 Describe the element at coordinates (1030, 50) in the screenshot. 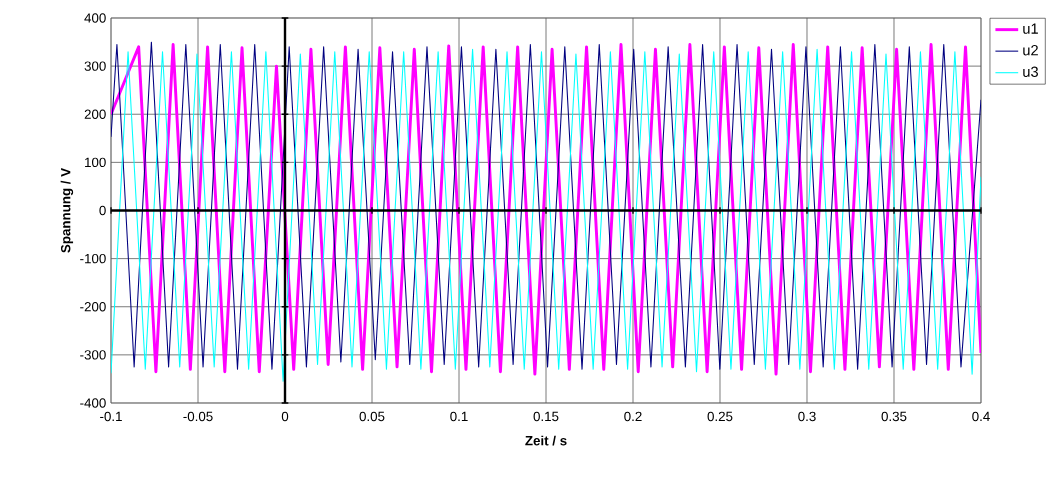

I see `legend-label: u2` at that location.